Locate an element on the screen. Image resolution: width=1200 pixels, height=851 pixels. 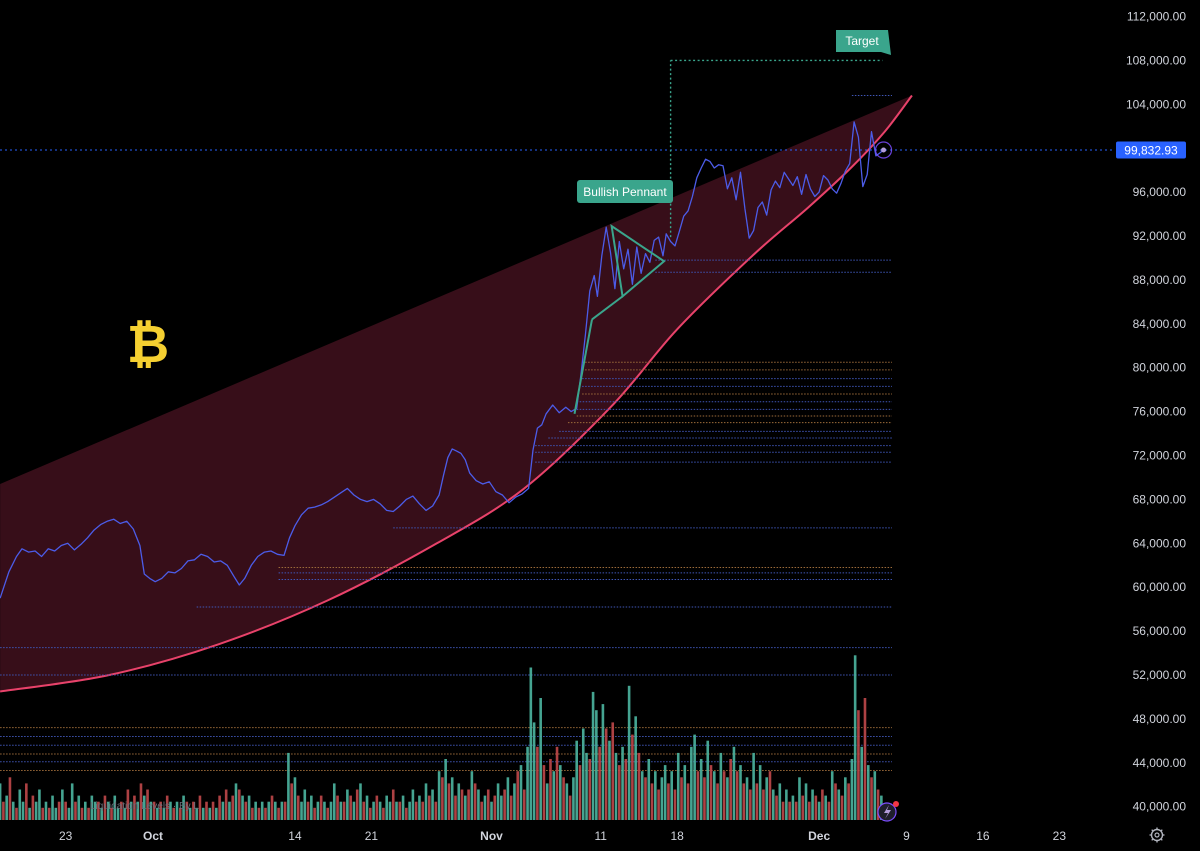
target-label: Target is located at coordinates (862, 41).